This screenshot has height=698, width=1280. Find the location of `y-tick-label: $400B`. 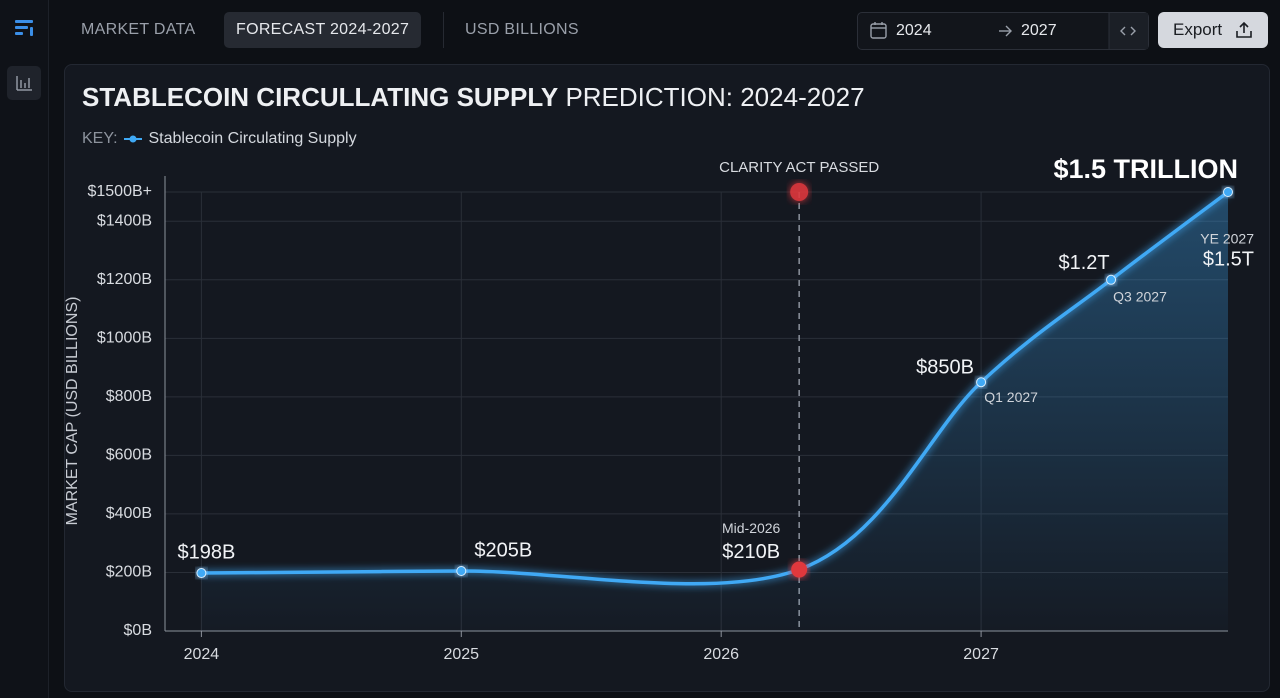

y-tick-label: $400B is located at coordinates (129, 513).